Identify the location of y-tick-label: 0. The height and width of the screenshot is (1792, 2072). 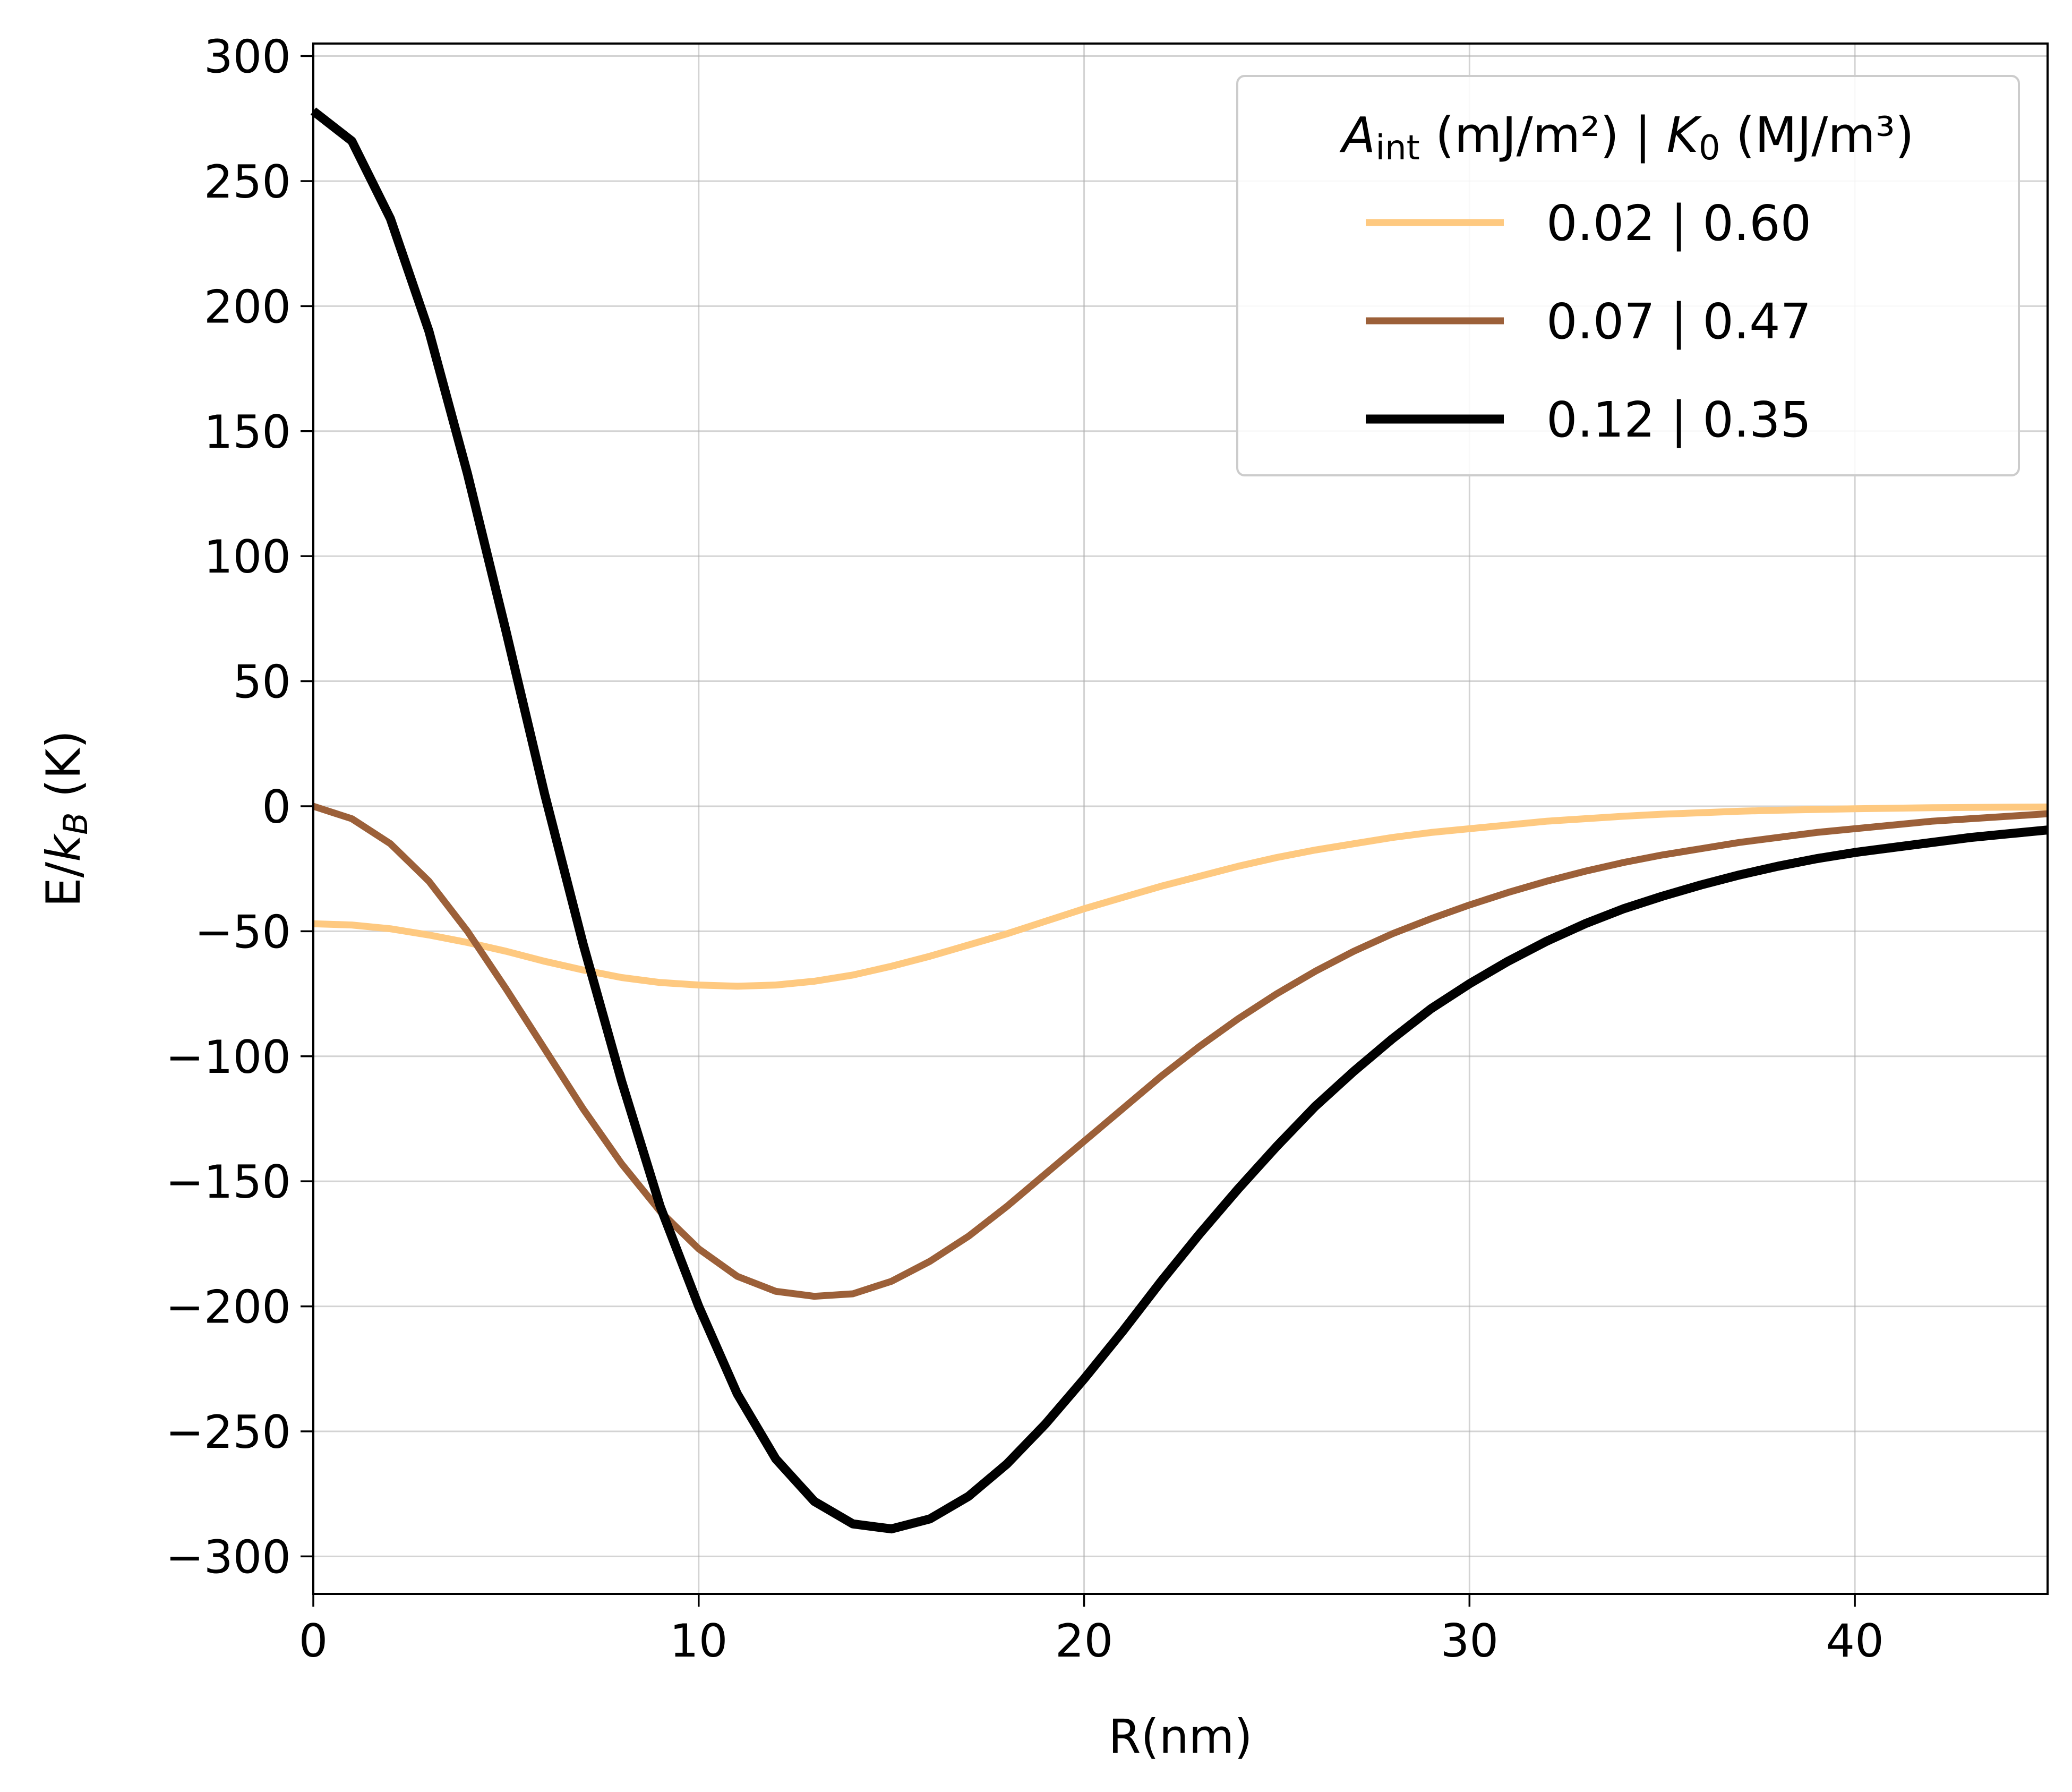
(276, 807).